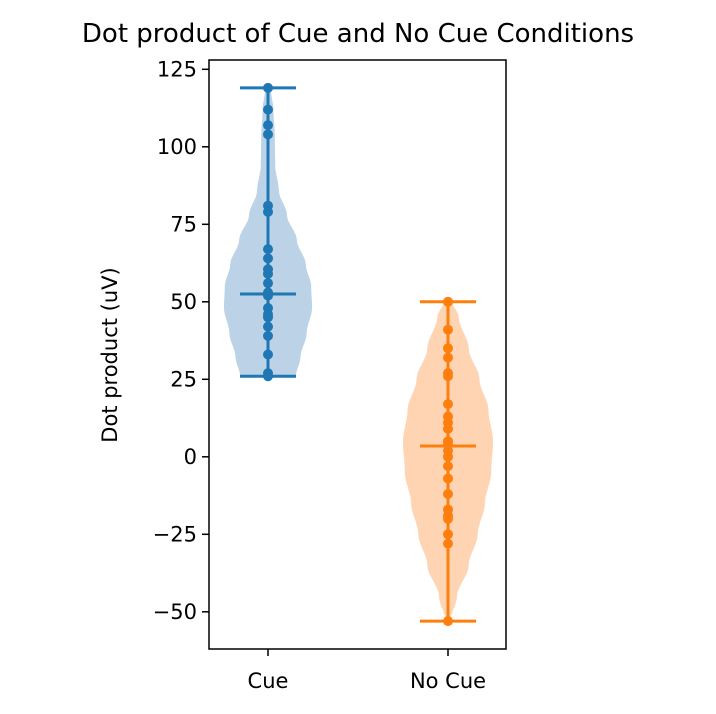 Image resolution: width=716 pixels, height=714 pixels. Describe the element at coordinates (183, 302) in the screenshot. I see `y-tick-label: 50` at that location.